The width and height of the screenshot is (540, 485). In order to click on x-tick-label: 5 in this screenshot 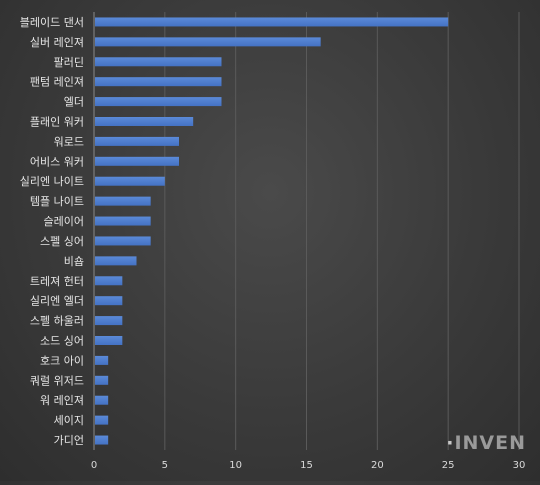, I will do `click(165, 465)`.